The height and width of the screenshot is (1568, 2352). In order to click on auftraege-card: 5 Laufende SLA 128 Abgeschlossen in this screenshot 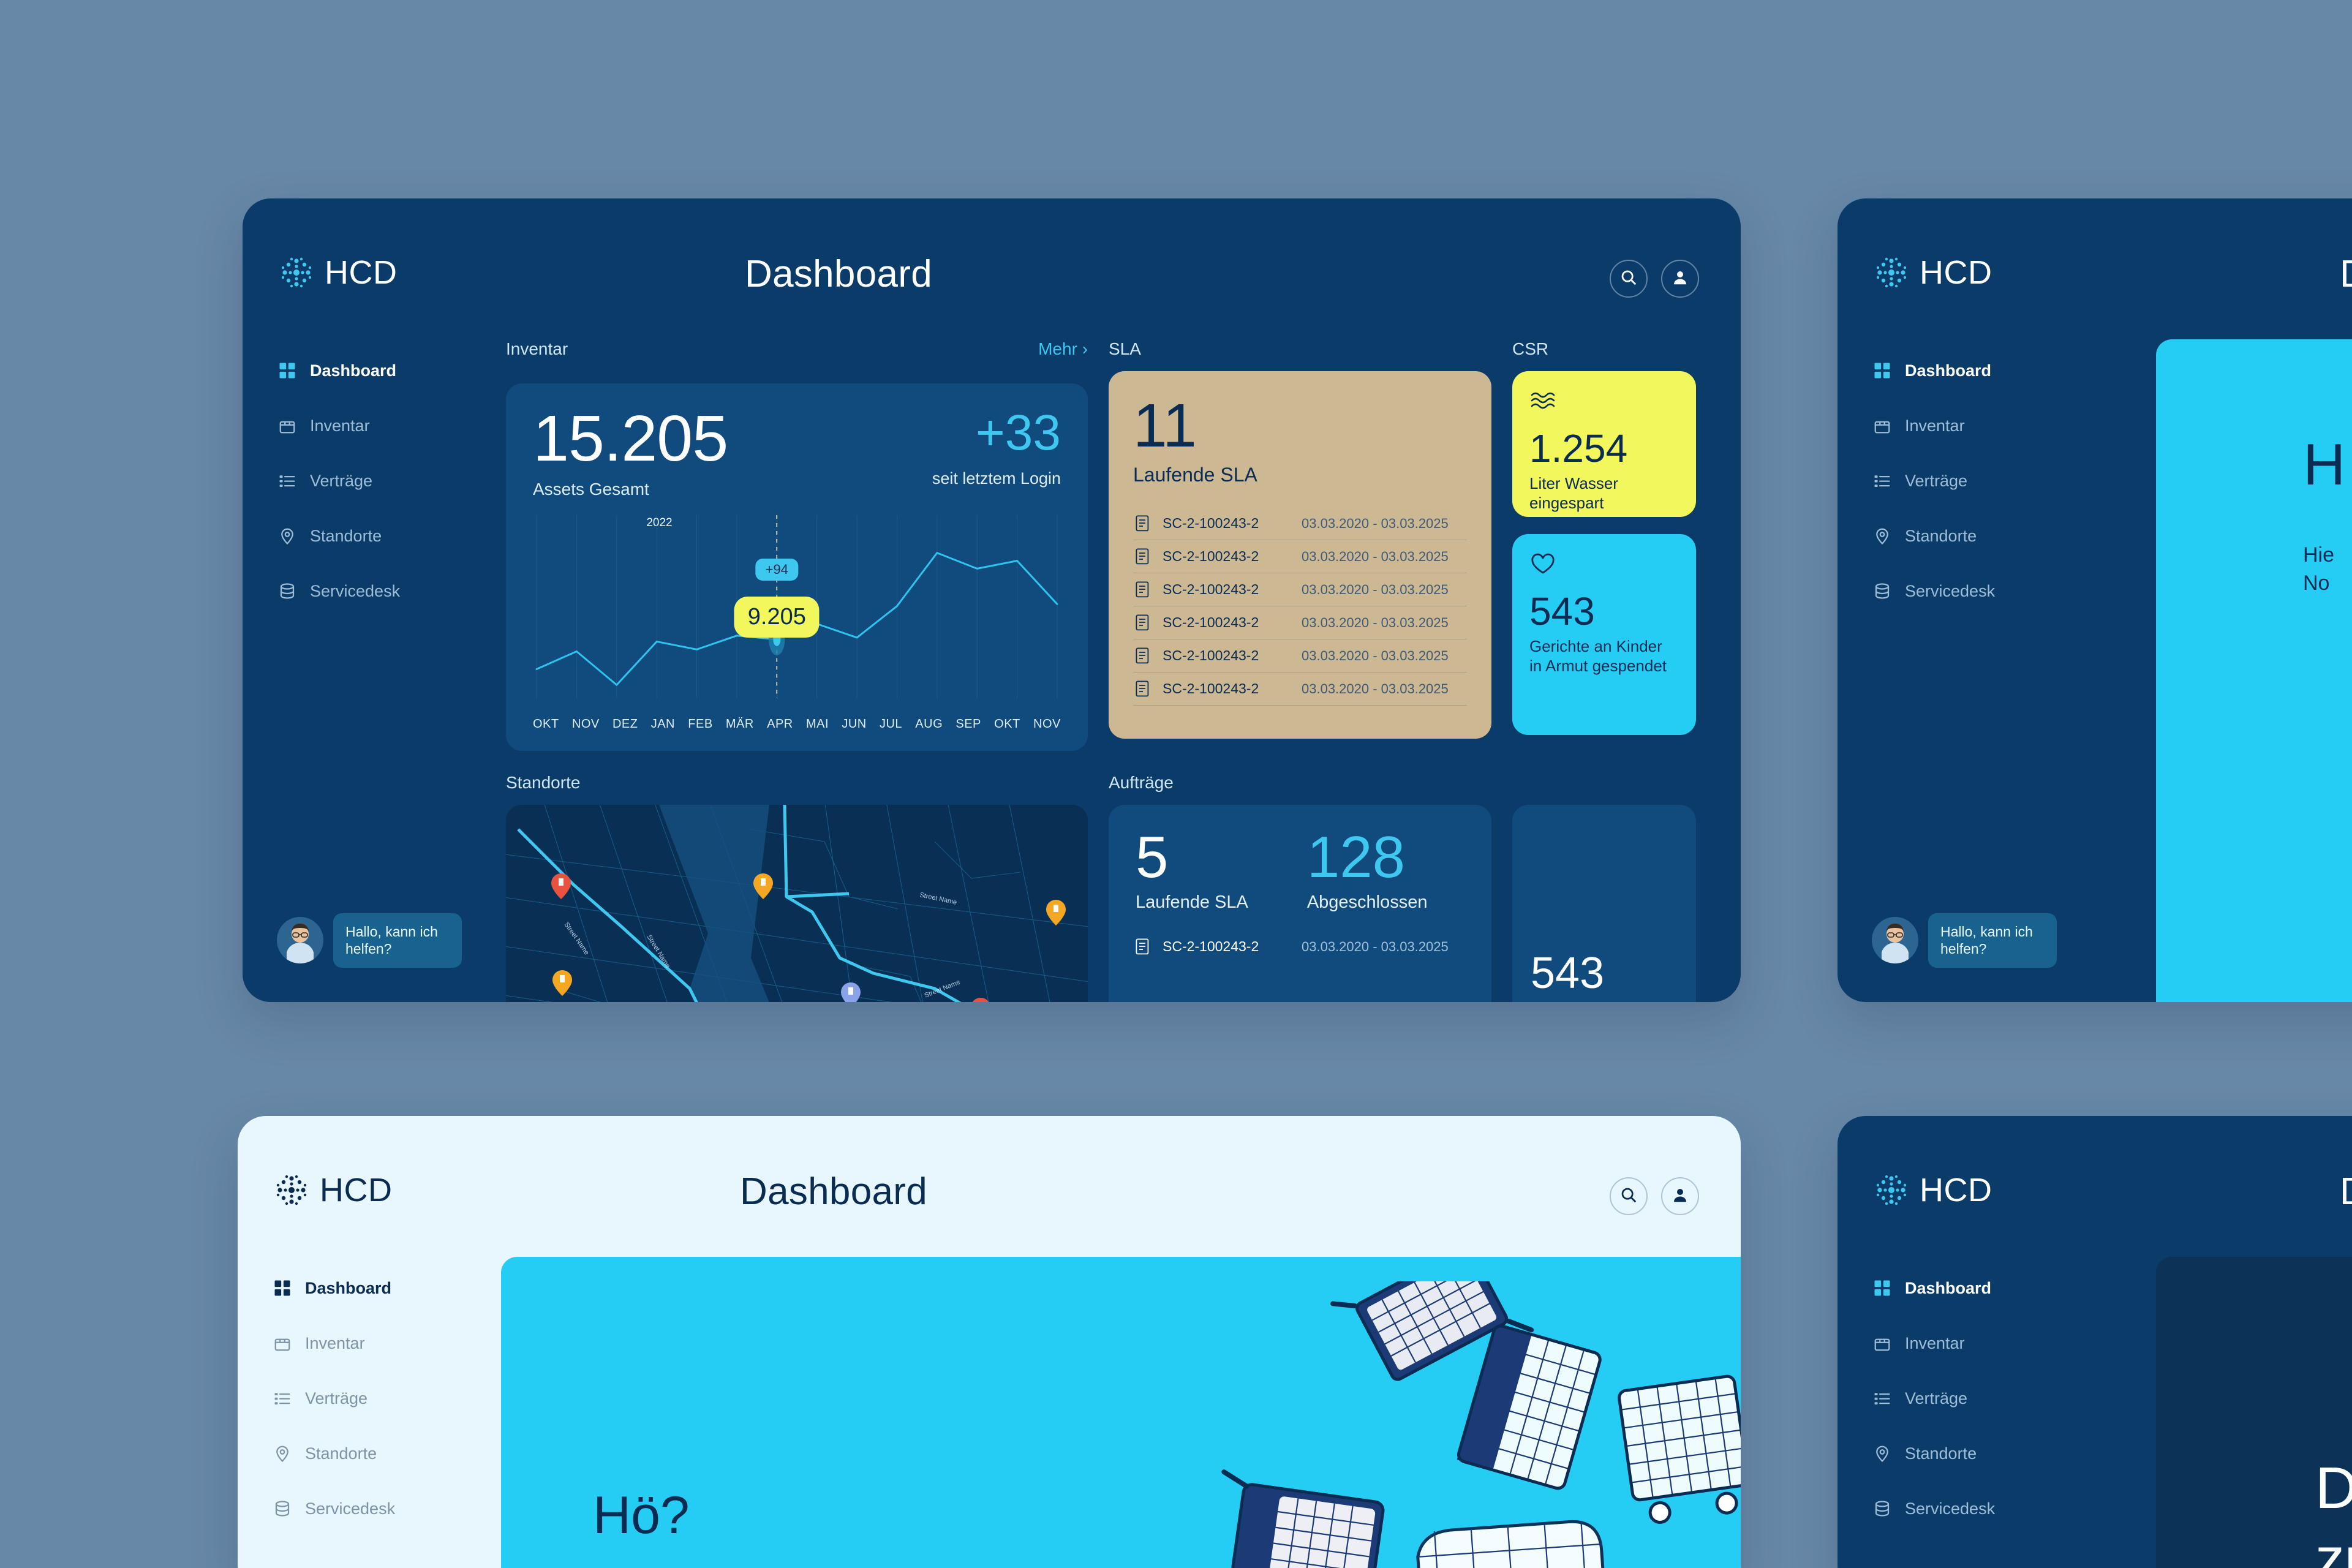, I will do `click(1300, 903)`.